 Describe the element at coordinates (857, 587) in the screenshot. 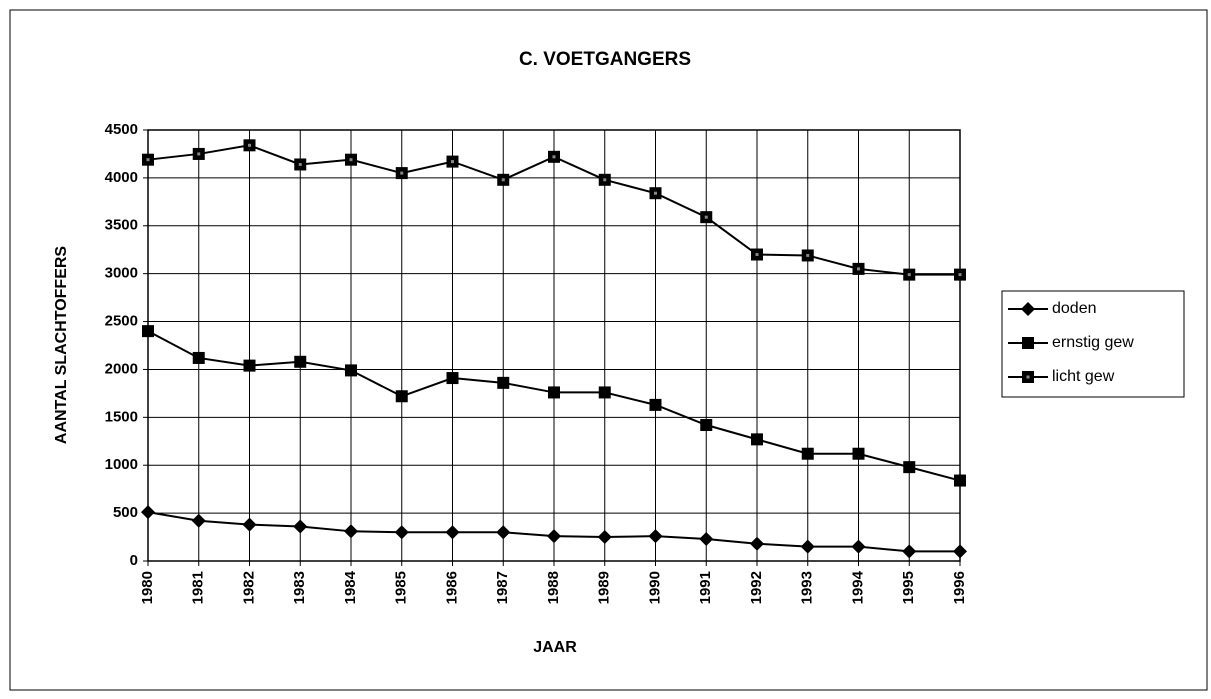

I see `x-tick-label: 1994` at that location.